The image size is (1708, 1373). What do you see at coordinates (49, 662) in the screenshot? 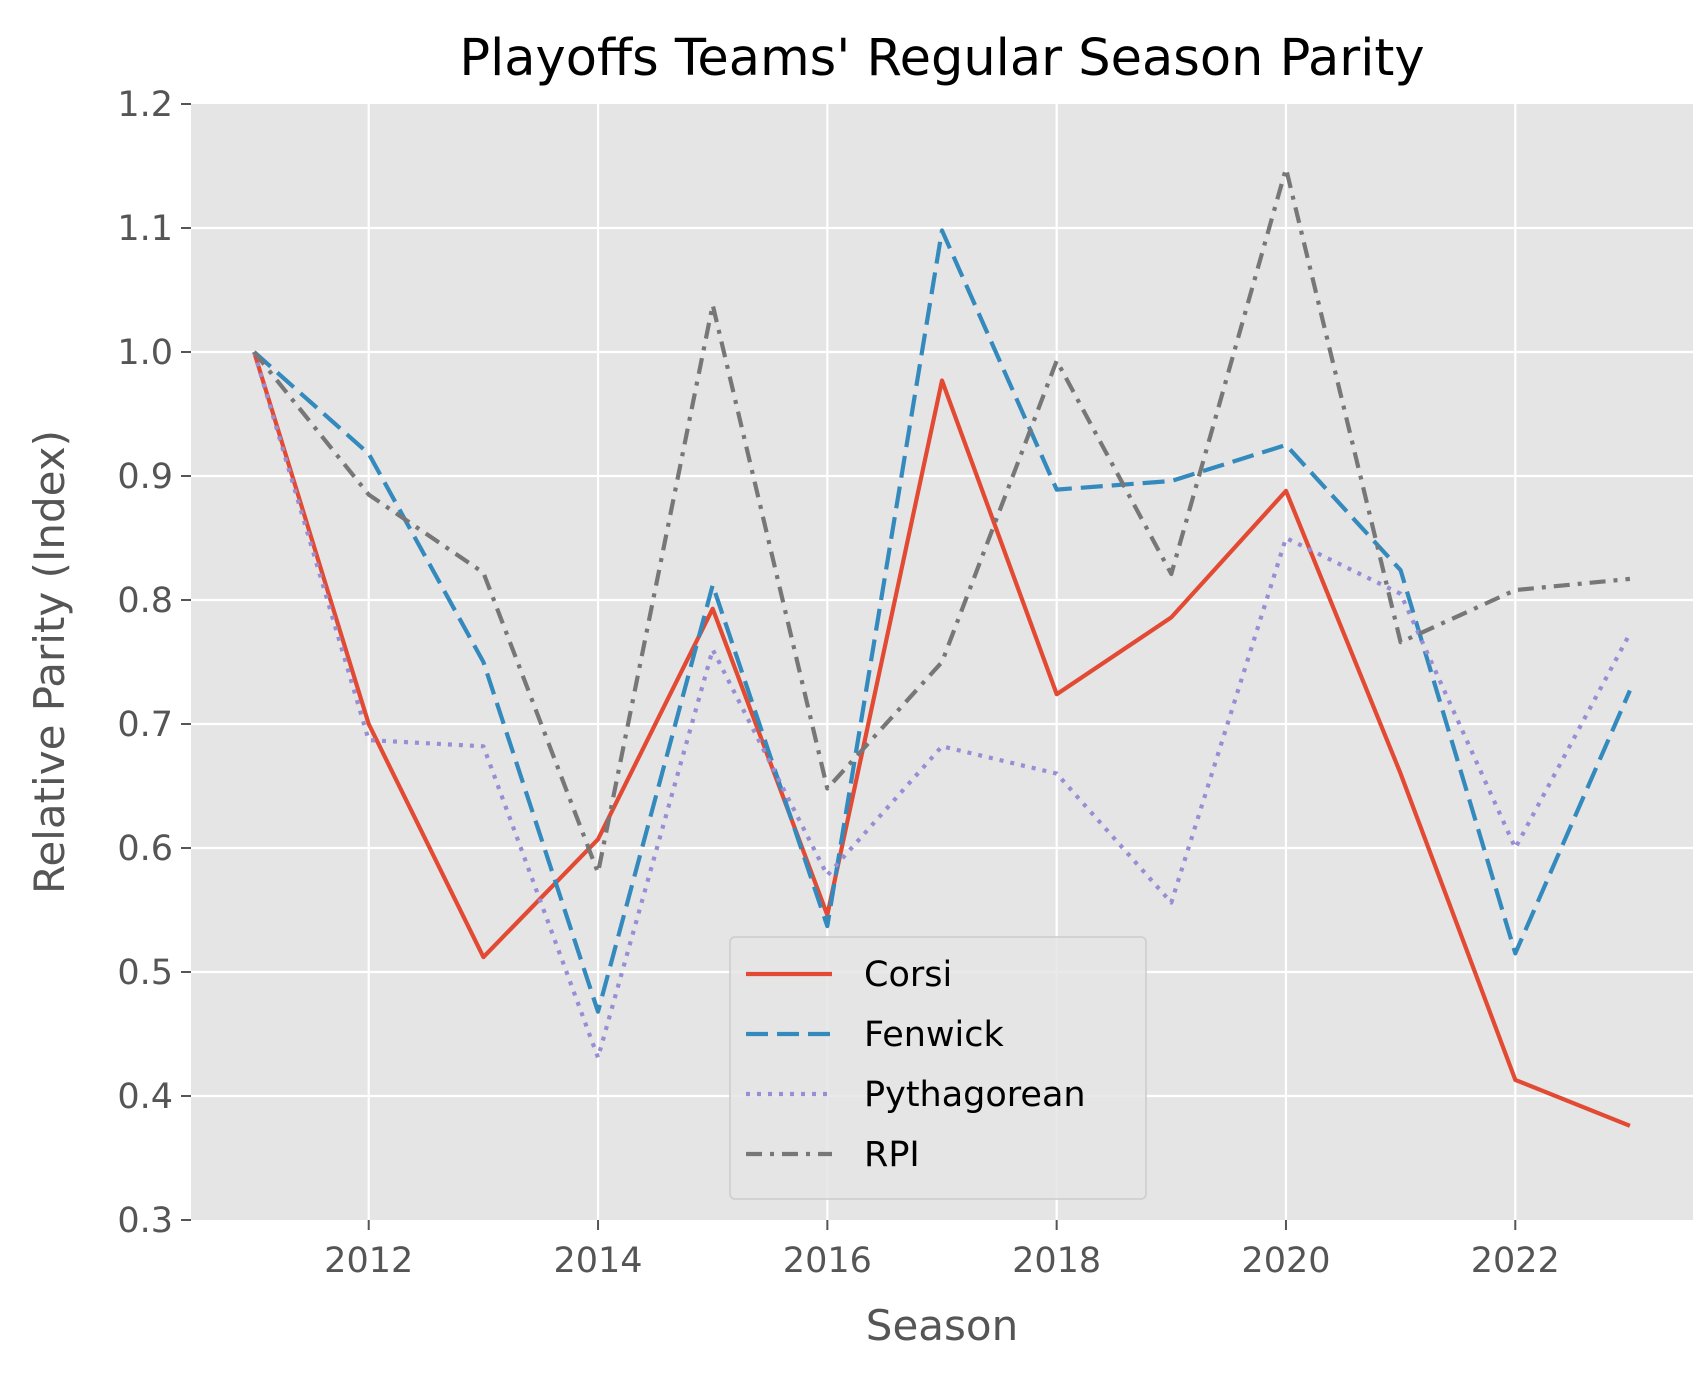
I see `y-axis-label: Relative Parity (Index)` at bounding box center [49, 662].